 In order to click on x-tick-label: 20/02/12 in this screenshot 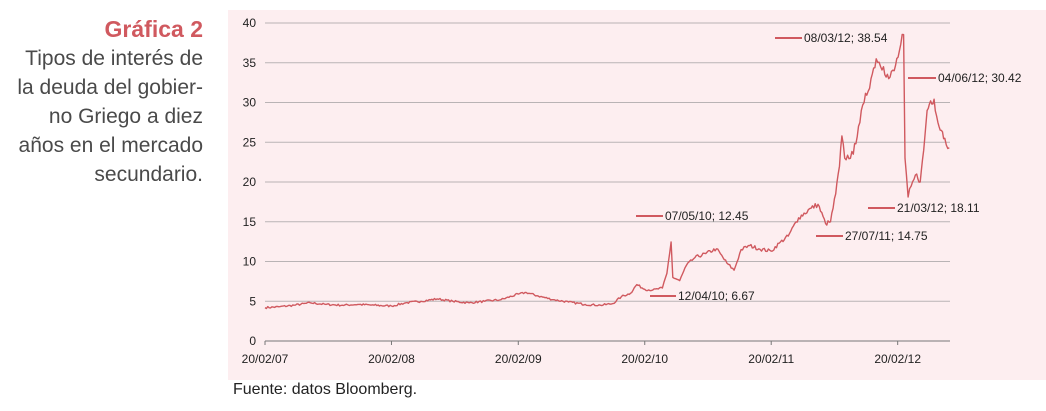, I will do `click(897, 359)`.